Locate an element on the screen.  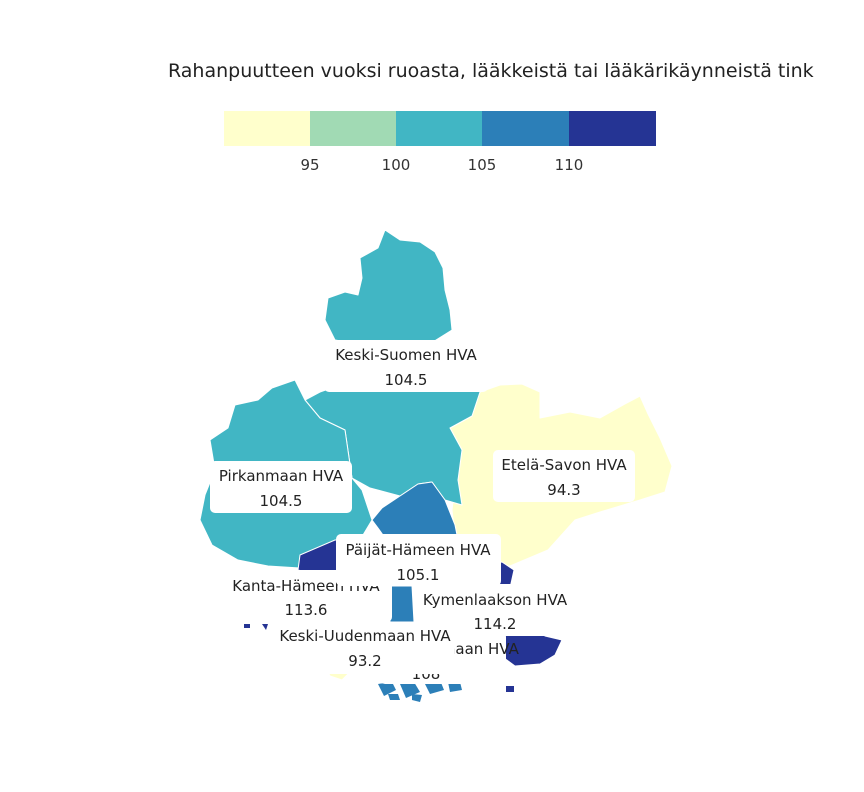
legend-tick-100: 100 is located at coordinates (396, 165).